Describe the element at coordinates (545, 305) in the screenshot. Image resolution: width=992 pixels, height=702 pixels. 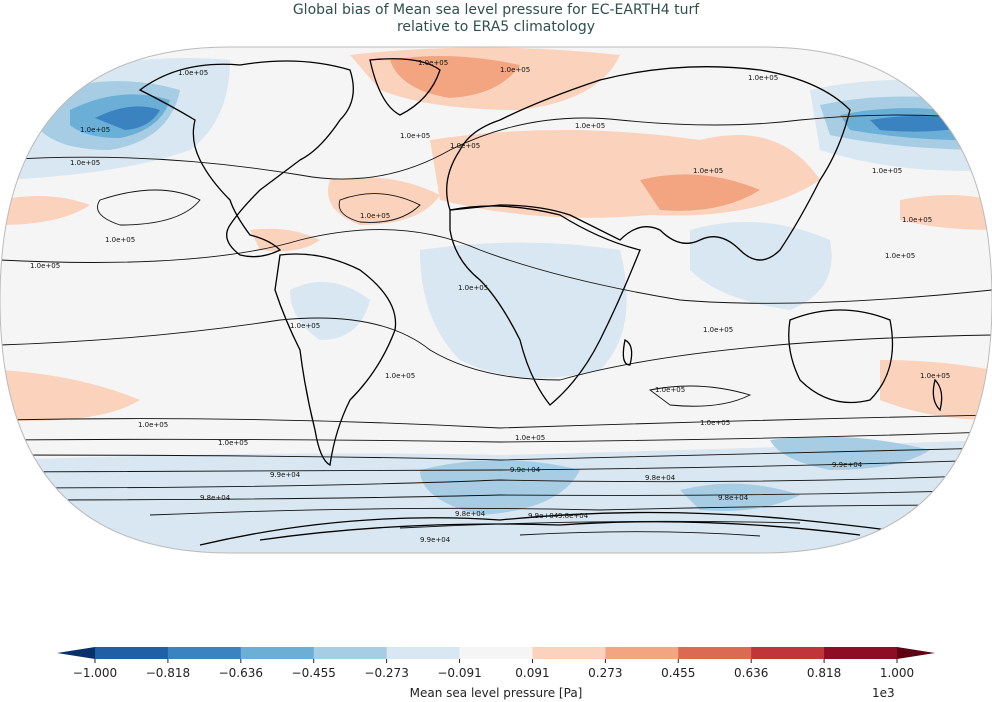
I see `africa-outline` at that location.